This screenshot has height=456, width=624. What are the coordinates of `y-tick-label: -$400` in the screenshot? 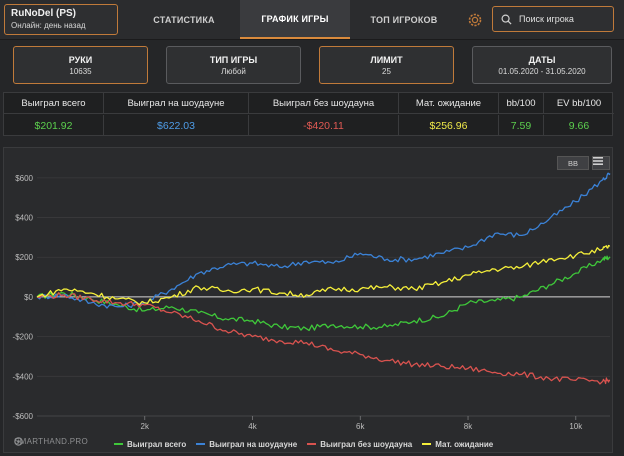 It's located at (23, 376).